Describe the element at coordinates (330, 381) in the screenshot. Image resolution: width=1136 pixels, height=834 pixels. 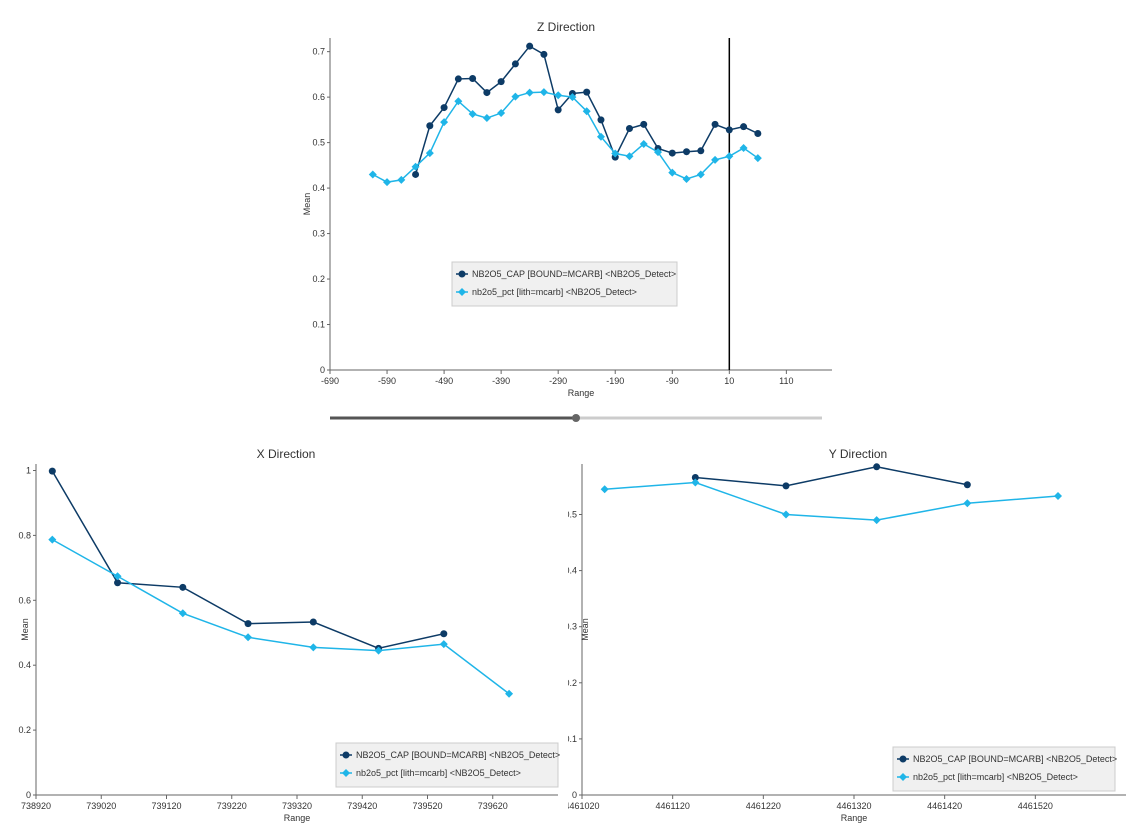
I see `x-tick-label: -690` at that location.